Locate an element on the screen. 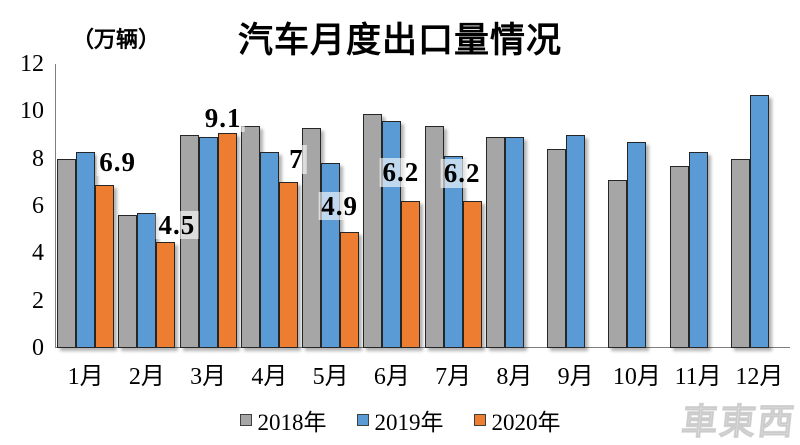 The image size is (800, 445). bar-2019年-7月 is located at coordinates (453, 252).